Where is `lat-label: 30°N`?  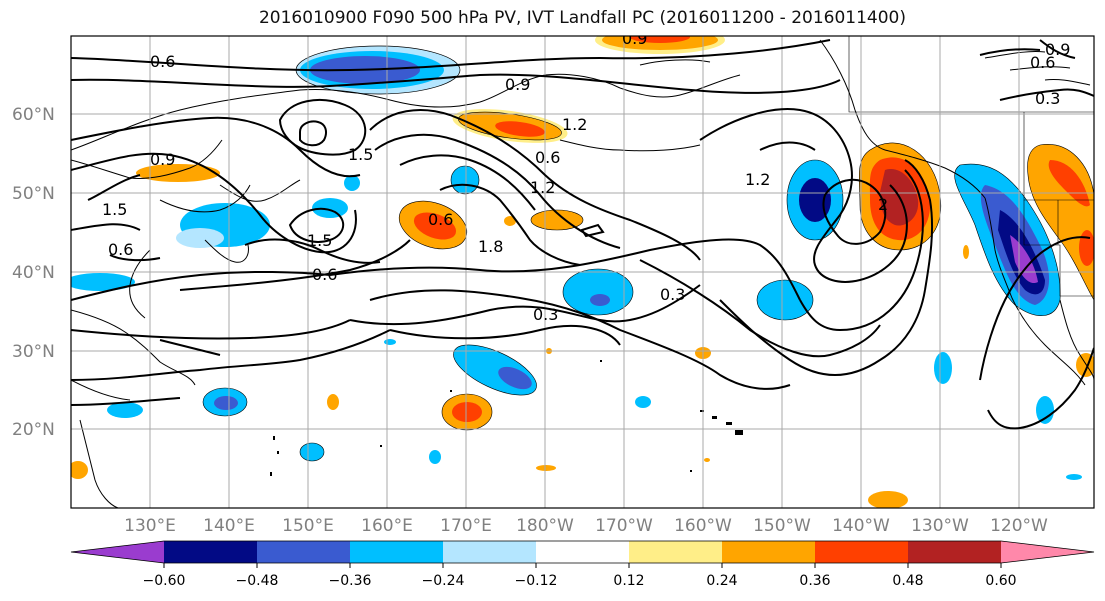 lat-label: 30°N is located at coordinates (33, 352).